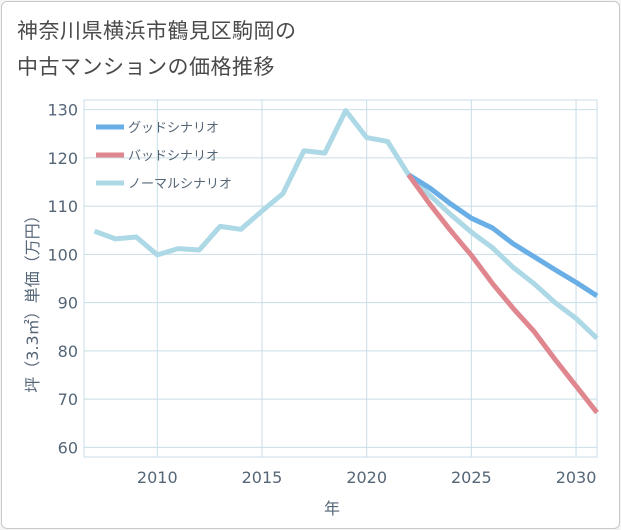  I want to click on y-tick-label: 60, so click(68, 447).